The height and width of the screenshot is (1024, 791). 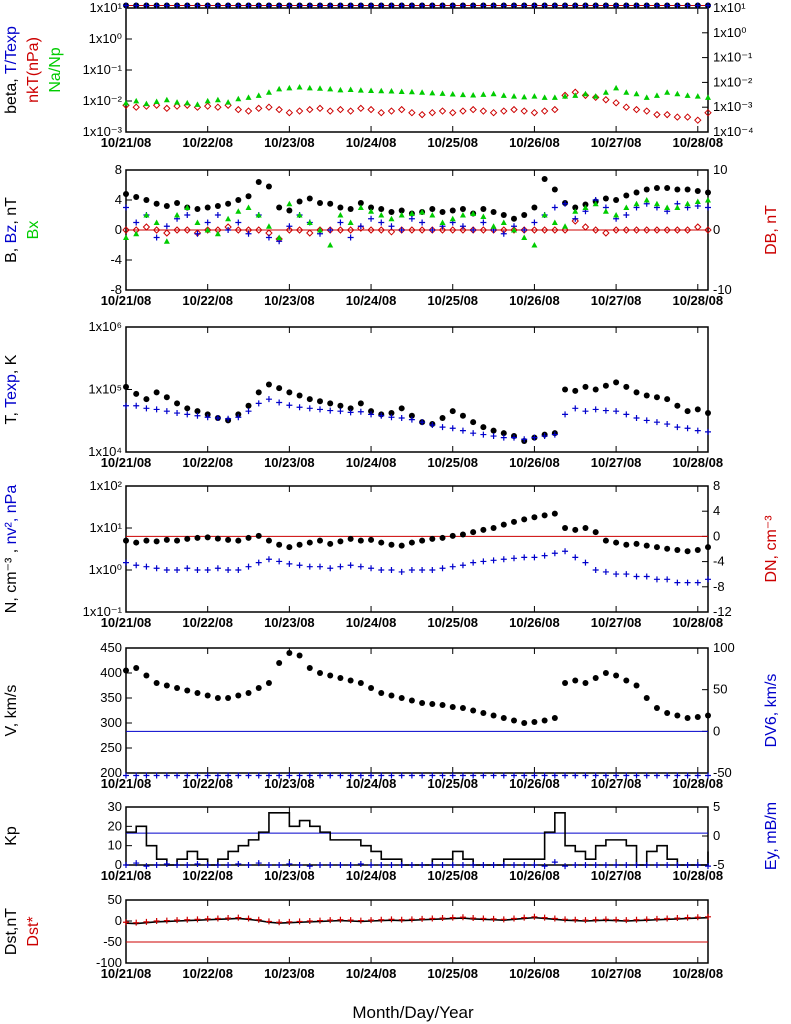 What do you see at coordinates (289, 142) in the screenshot?
I see `x-tick-label: 10/23/08` at bounding box center [289, 142].